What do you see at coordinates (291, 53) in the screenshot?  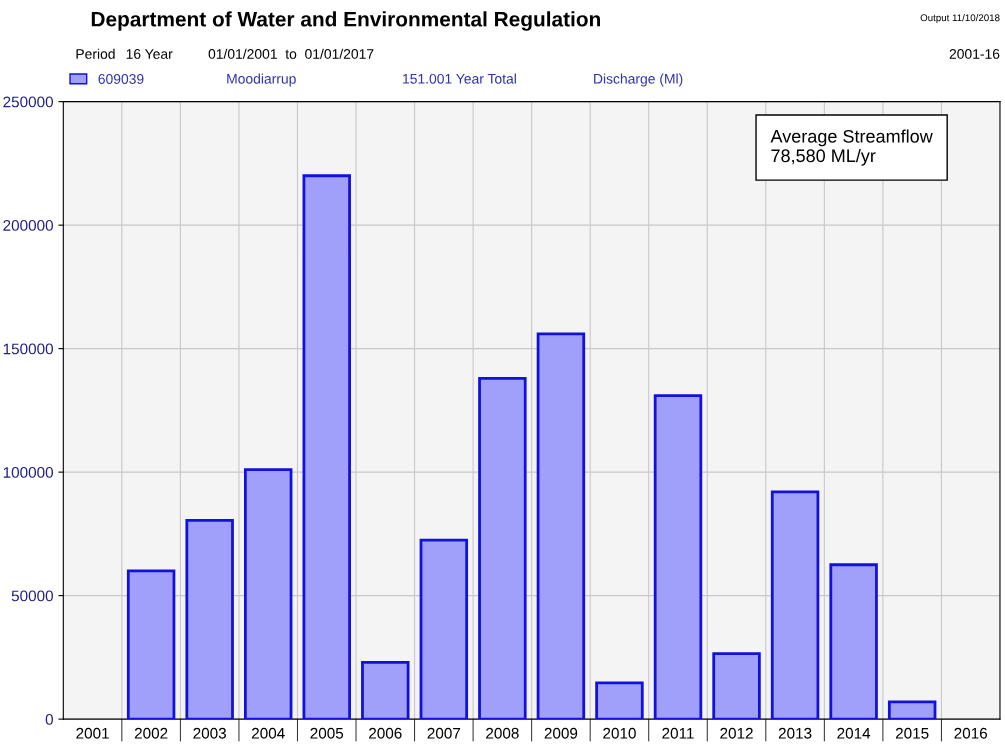 I see `text: 01/01/2001 to 01/01/2017` at bounding box center [291, 53].